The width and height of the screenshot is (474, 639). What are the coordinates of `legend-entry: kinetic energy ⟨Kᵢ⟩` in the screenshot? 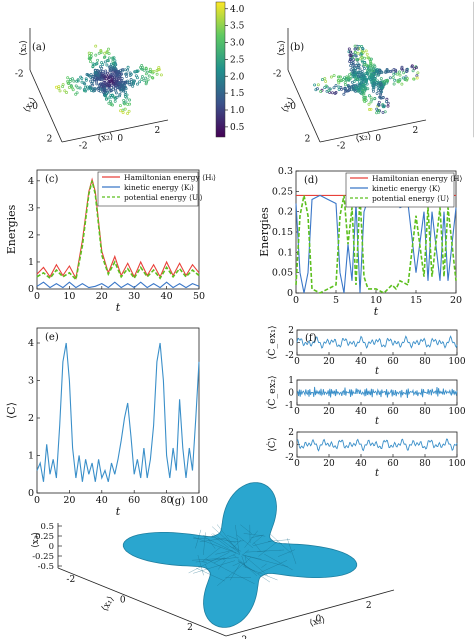 It's located at (159, 187).